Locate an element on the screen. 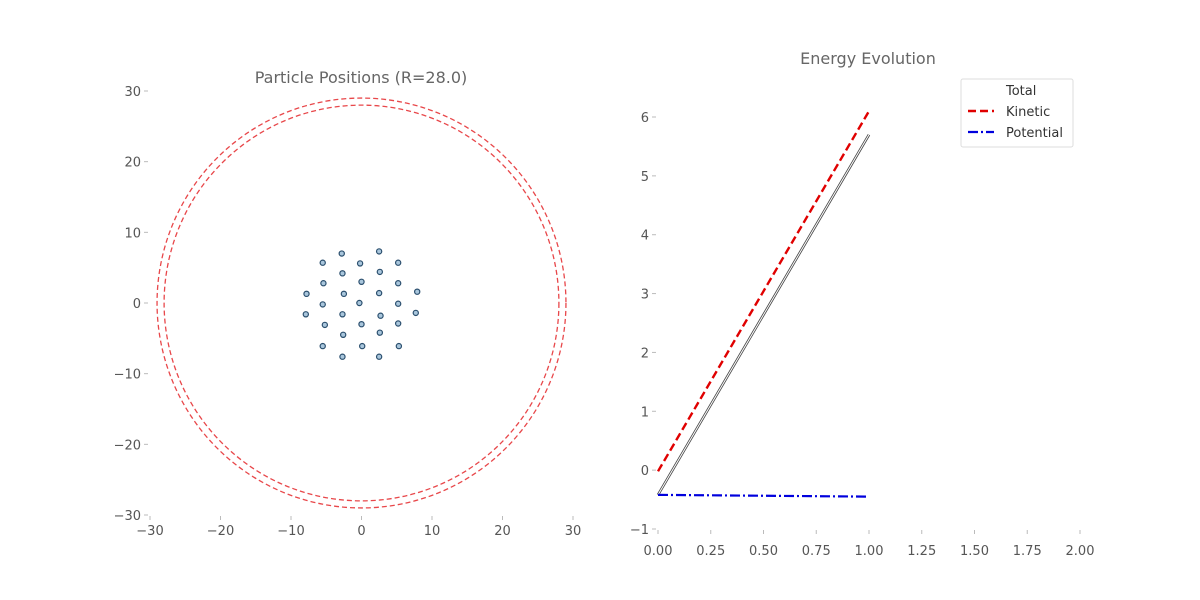  right-y-tick-label-6: 5 is located at coordinates (645, 177).